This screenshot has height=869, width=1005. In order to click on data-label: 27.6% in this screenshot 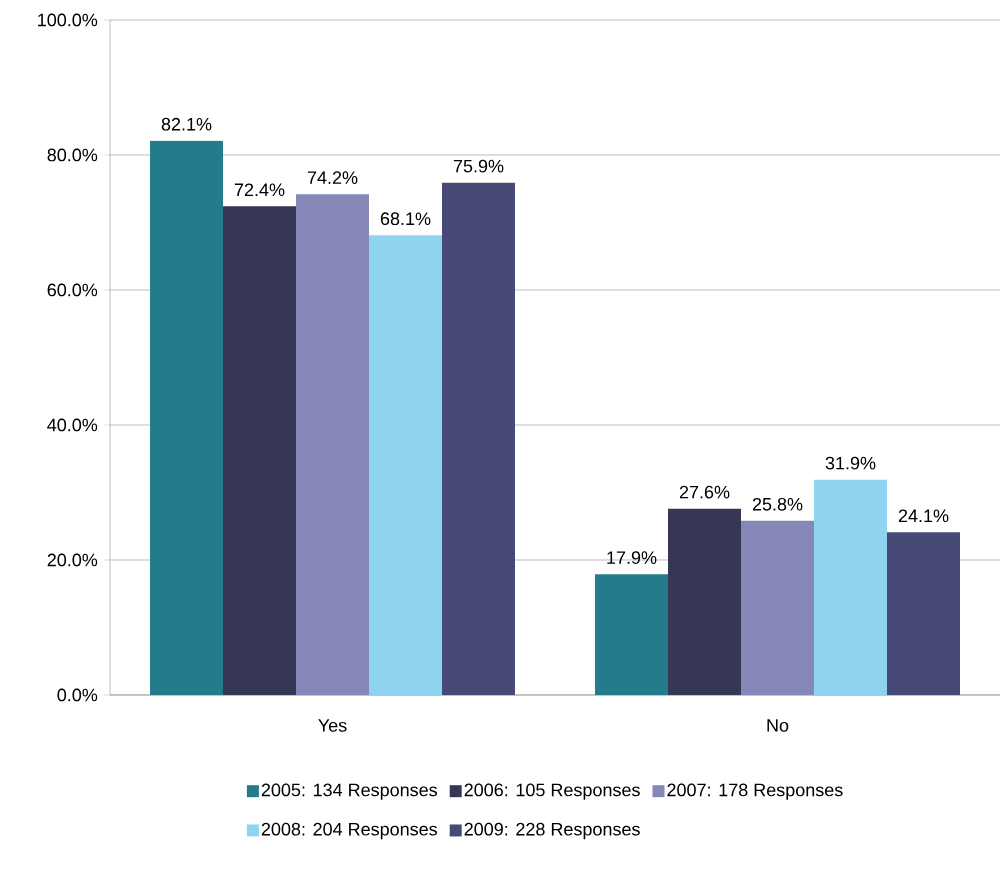, I will do `click(704, 492)`.